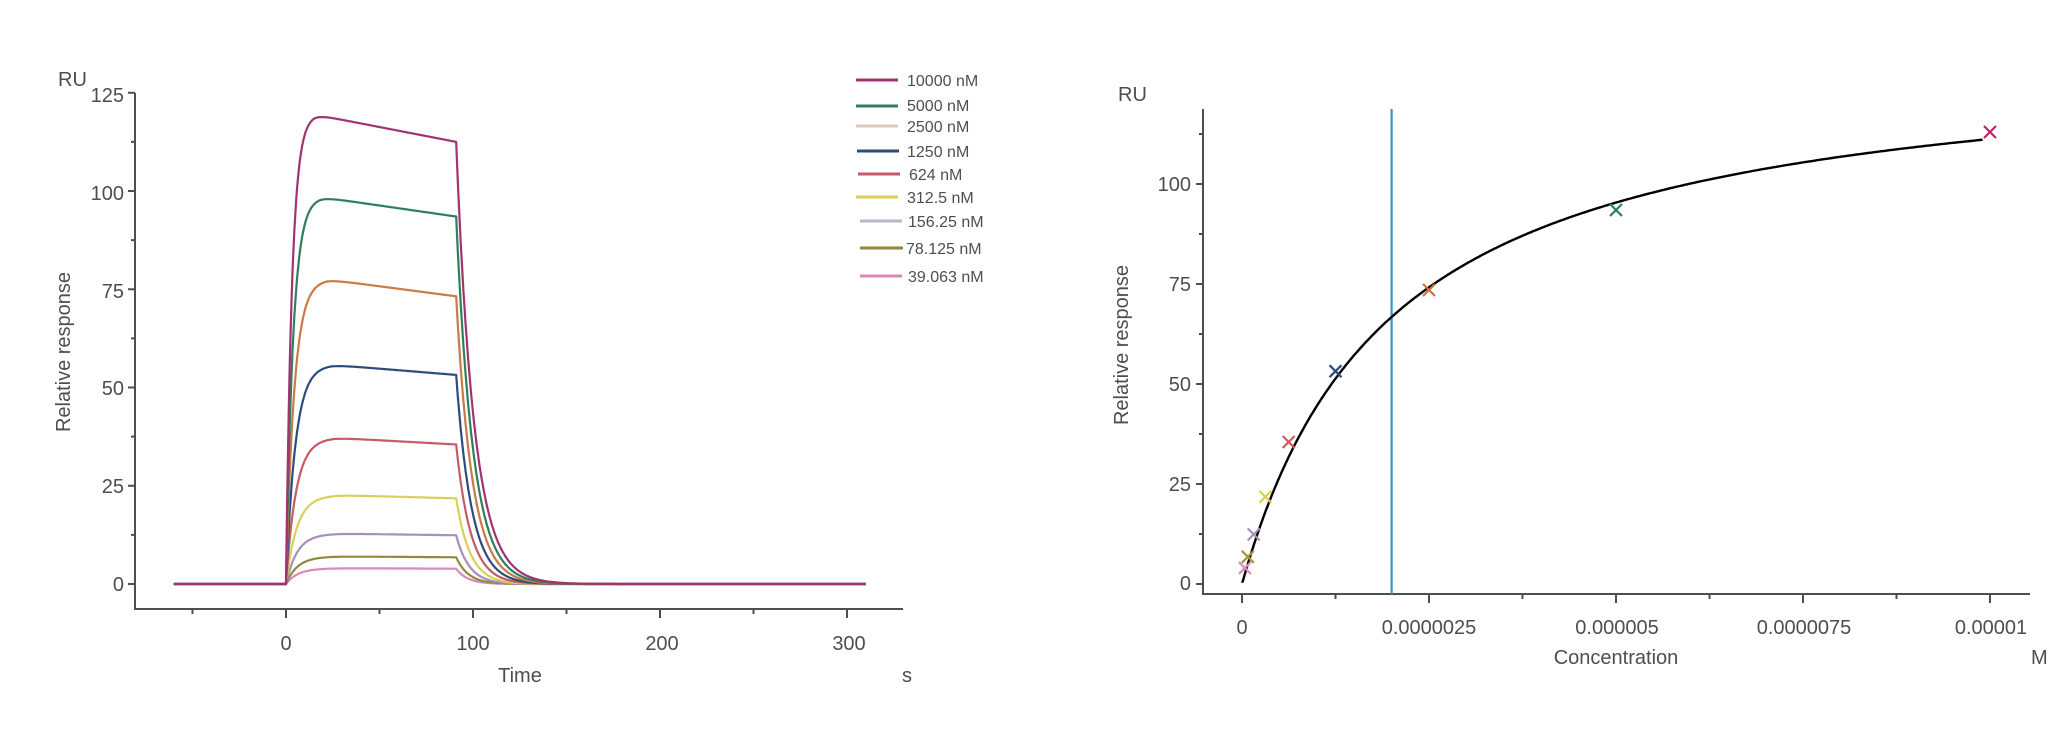  I want to click on right-y-tick-25: 25, so click(1180, 485).